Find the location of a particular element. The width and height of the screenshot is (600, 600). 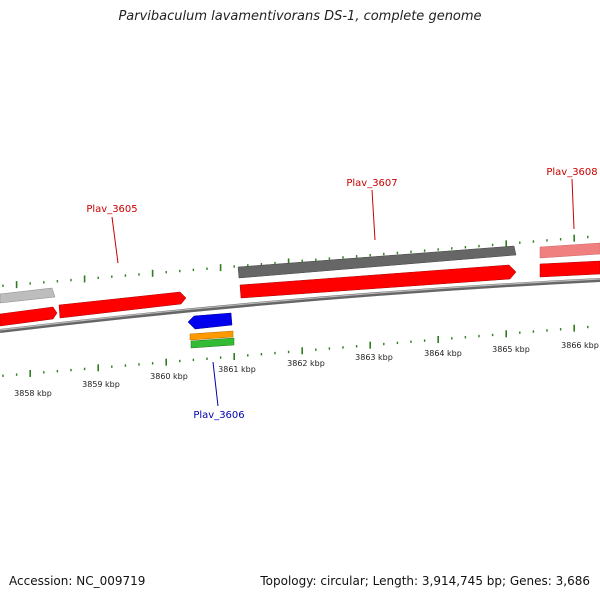

scale-label: 3865 kbp is located at coordinates (511, 349).